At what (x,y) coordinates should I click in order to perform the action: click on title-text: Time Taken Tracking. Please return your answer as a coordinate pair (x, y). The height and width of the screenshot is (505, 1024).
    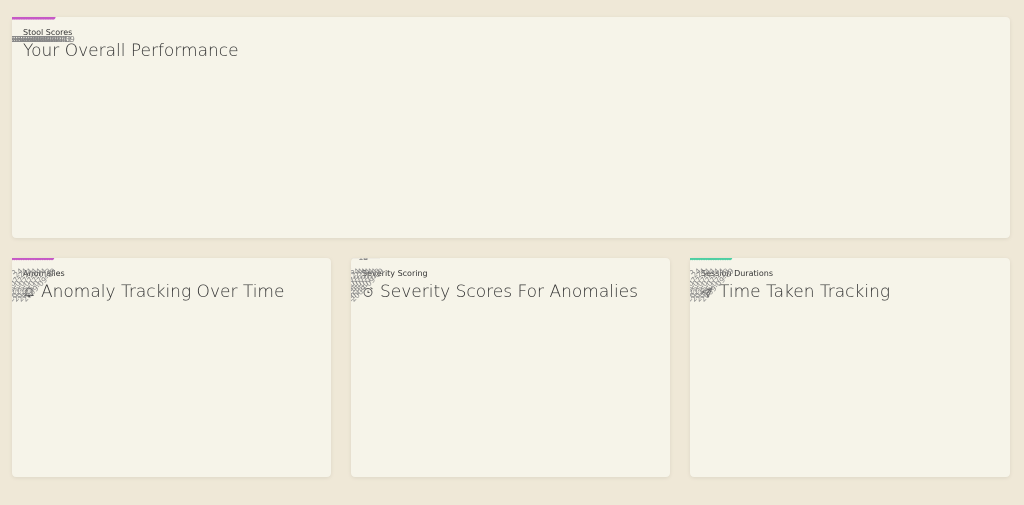
    Looking at the image, I should click on (805, 292).